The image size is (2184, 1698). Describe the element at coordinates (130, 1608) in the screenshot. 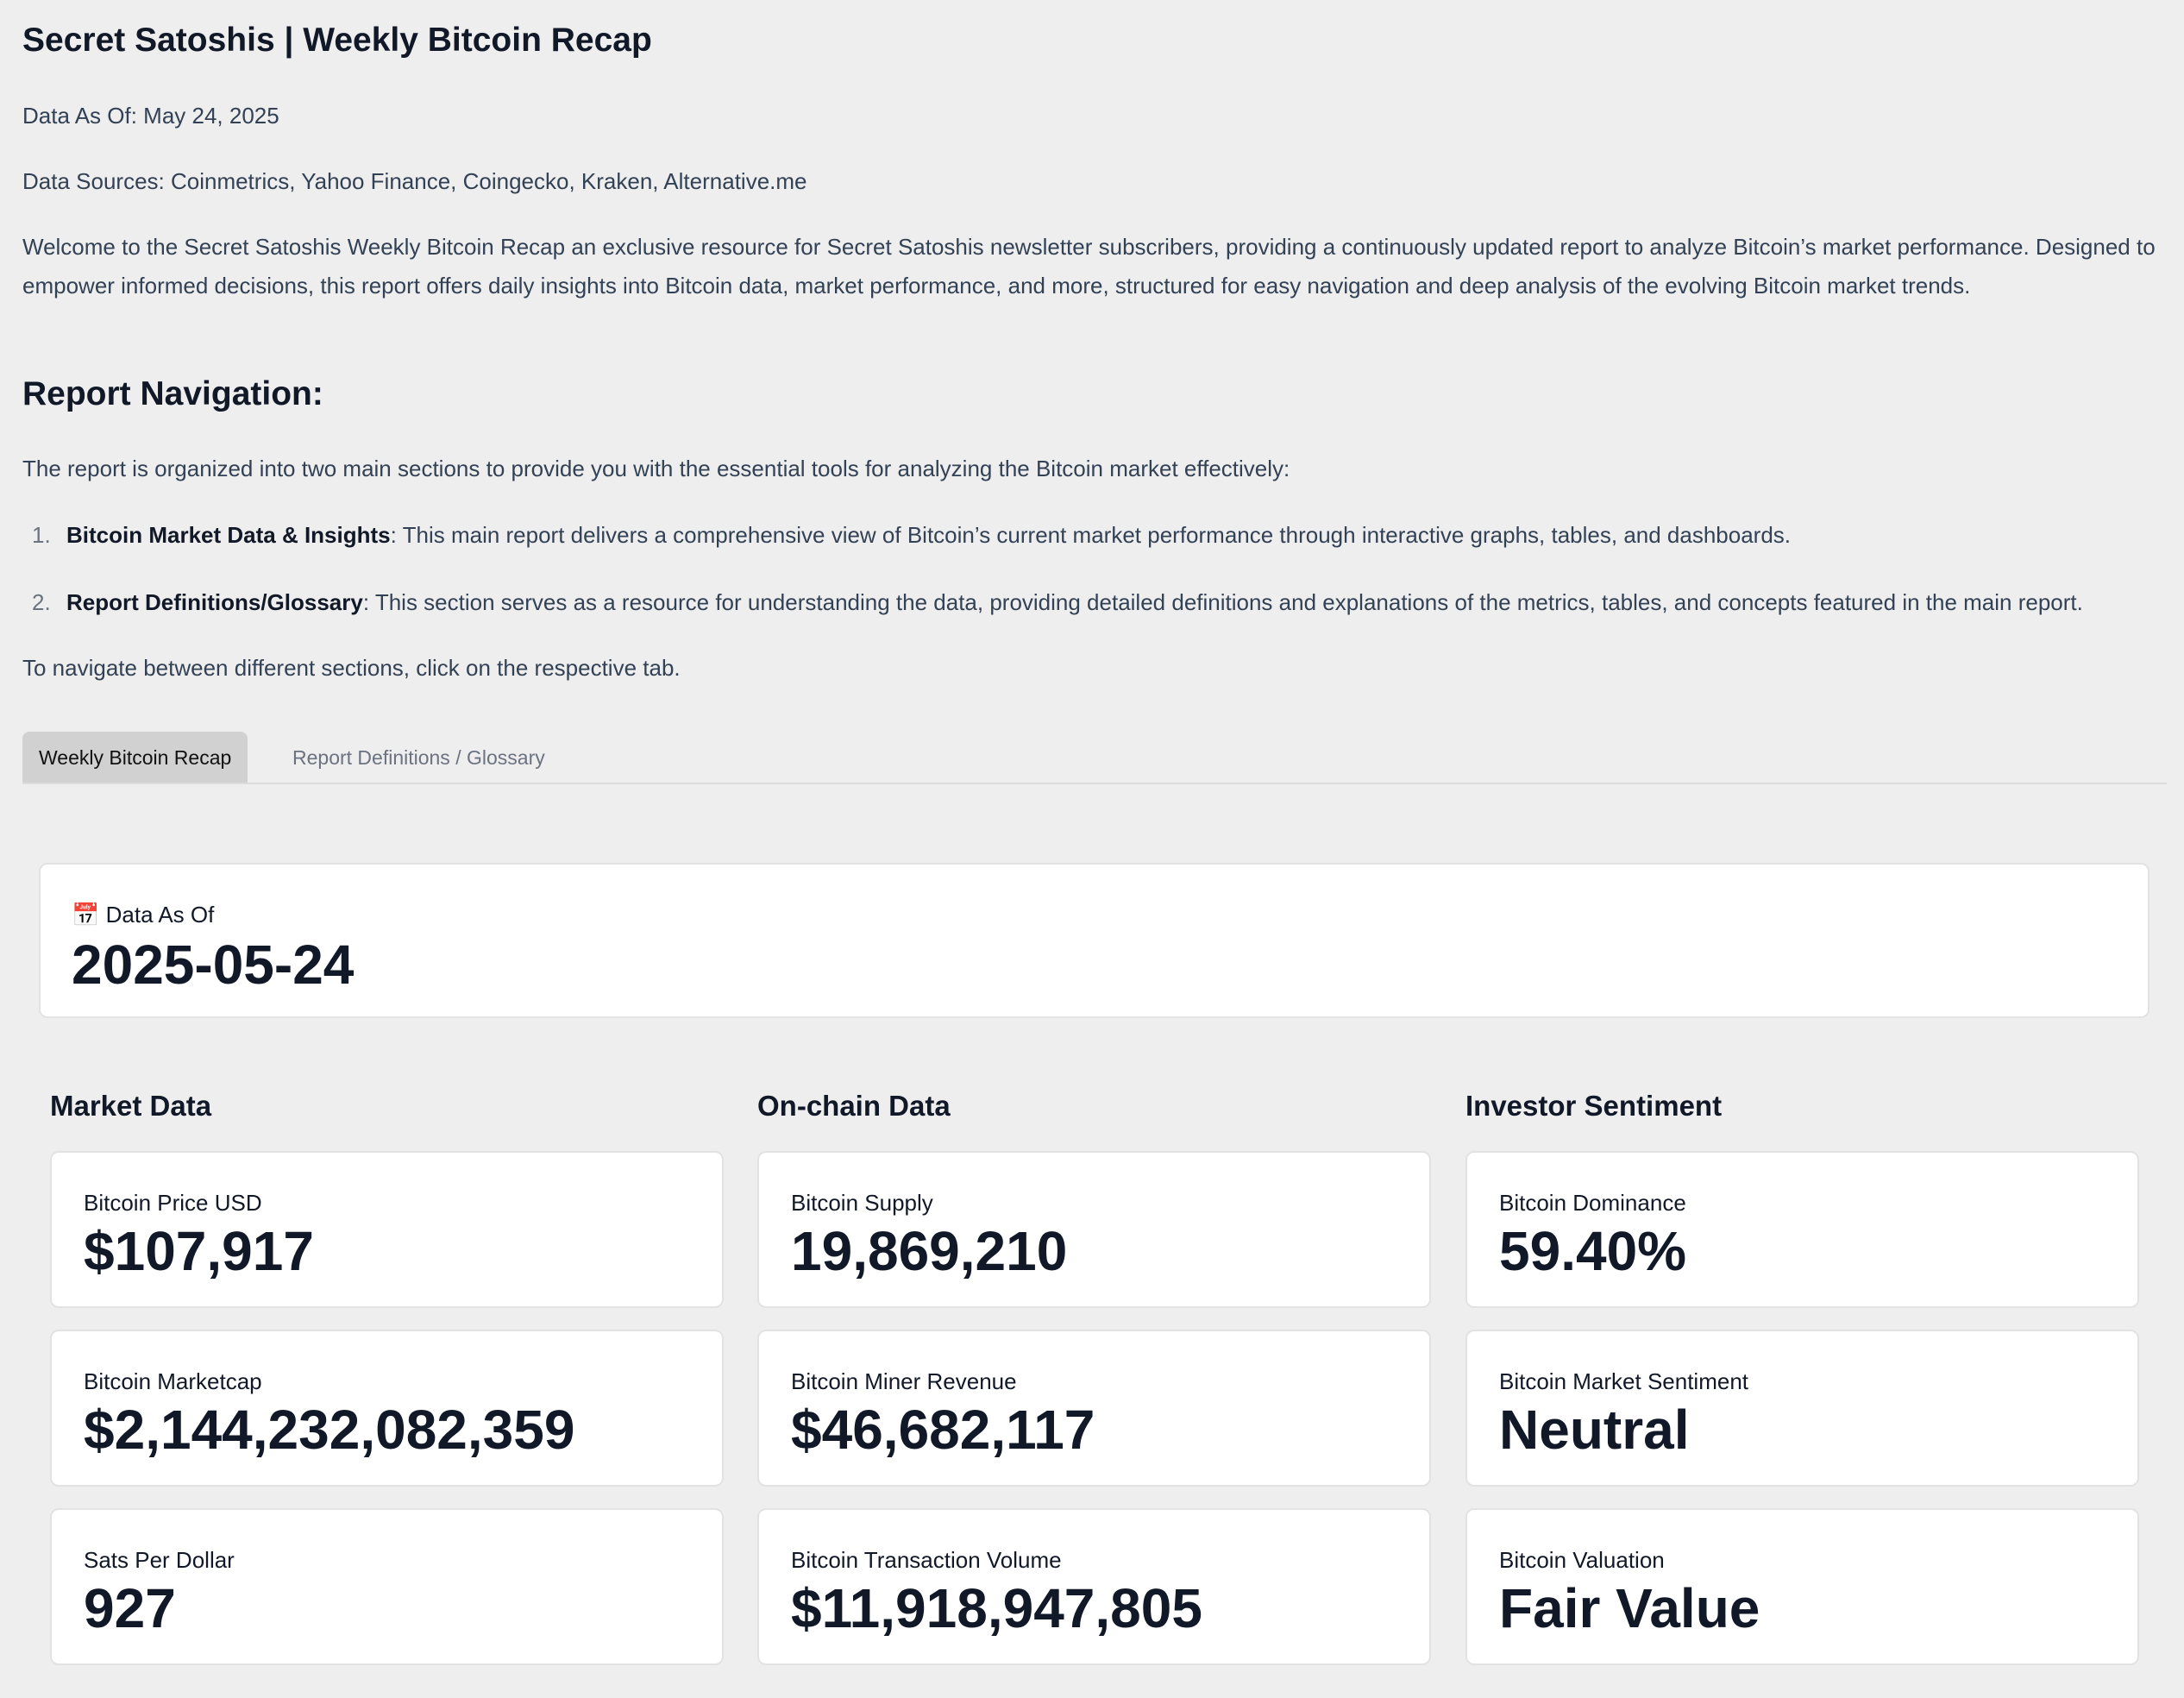

I see `metric-value: 927` at that location.